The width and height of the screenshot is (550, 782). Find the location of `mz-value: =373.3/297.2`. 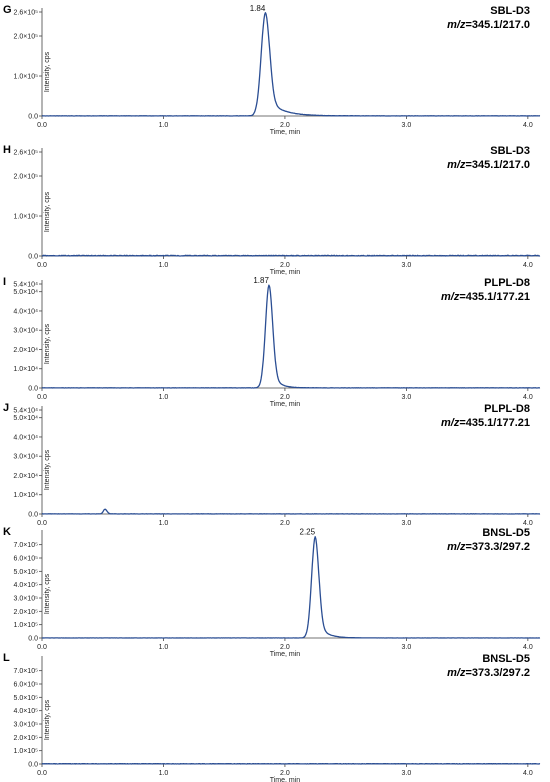

mz-value: =373.3/297.2 is located at coordinates (497, 547).